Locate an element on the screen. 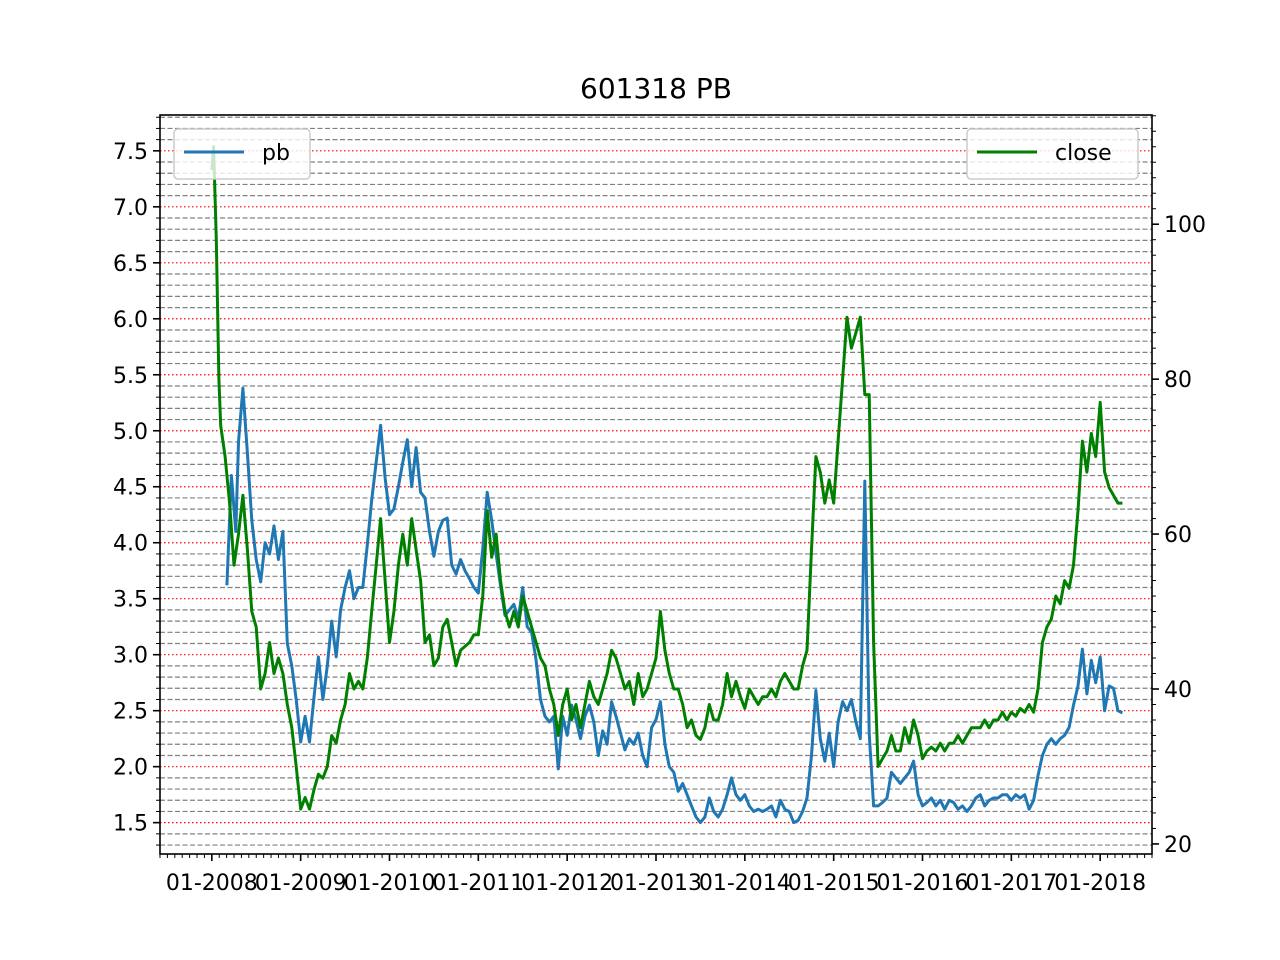  left-tick-label: 3.5 is located at coordinates (130, 600).